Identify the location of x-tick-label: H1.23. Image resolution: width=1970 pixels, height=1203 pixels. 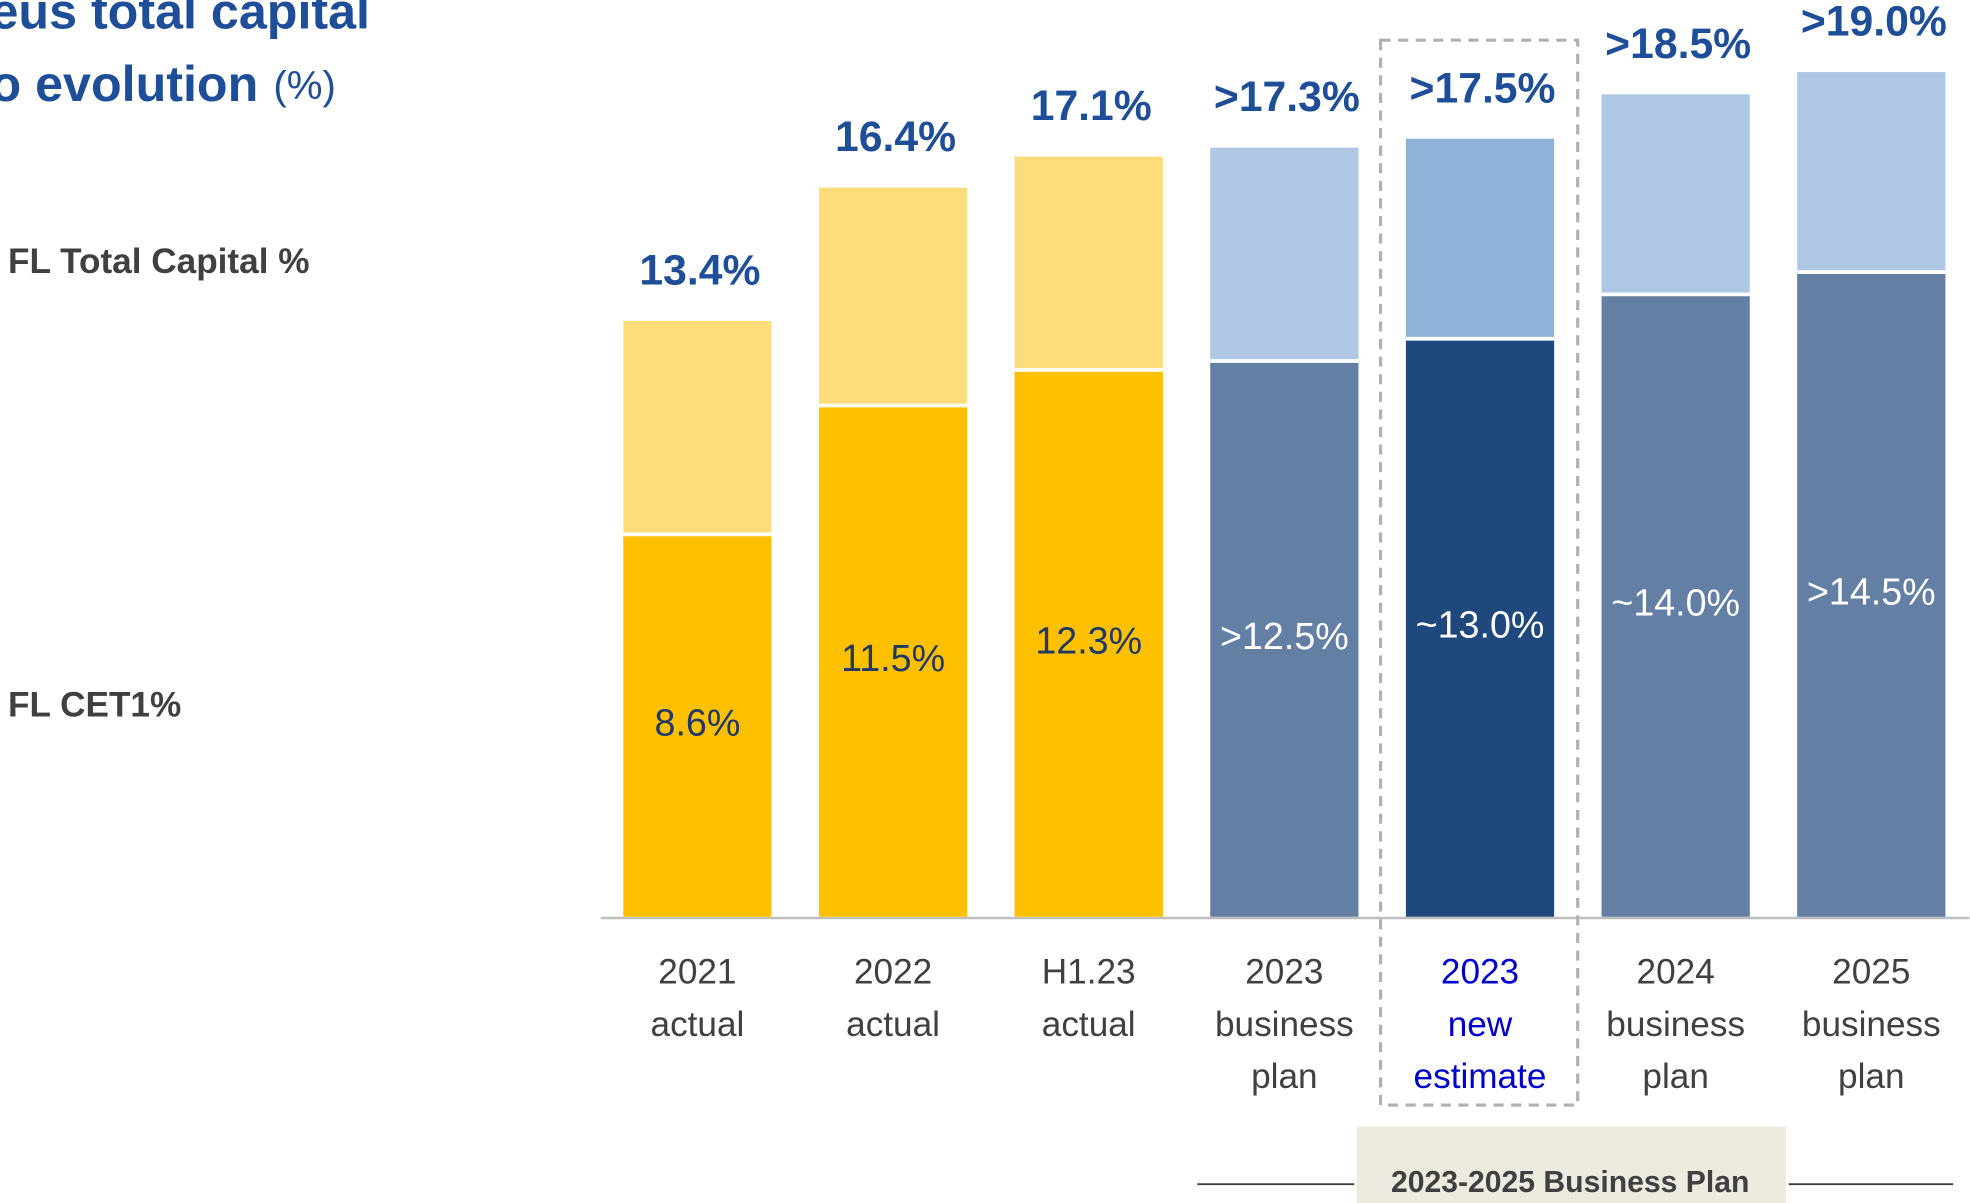
(1089, 972).